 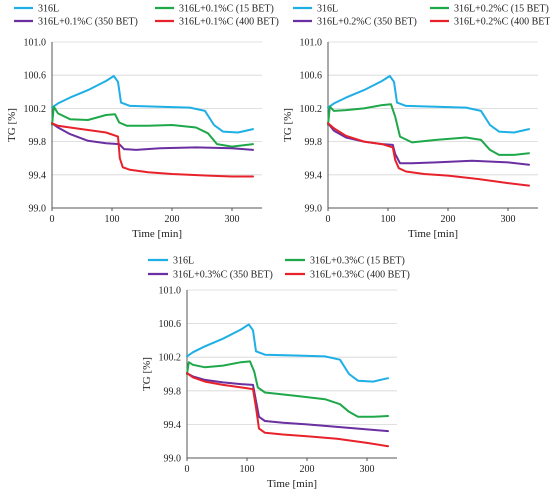 I want to click on legend-label: 316L+0.3%C (400 BET), so click(x=360, y=275).